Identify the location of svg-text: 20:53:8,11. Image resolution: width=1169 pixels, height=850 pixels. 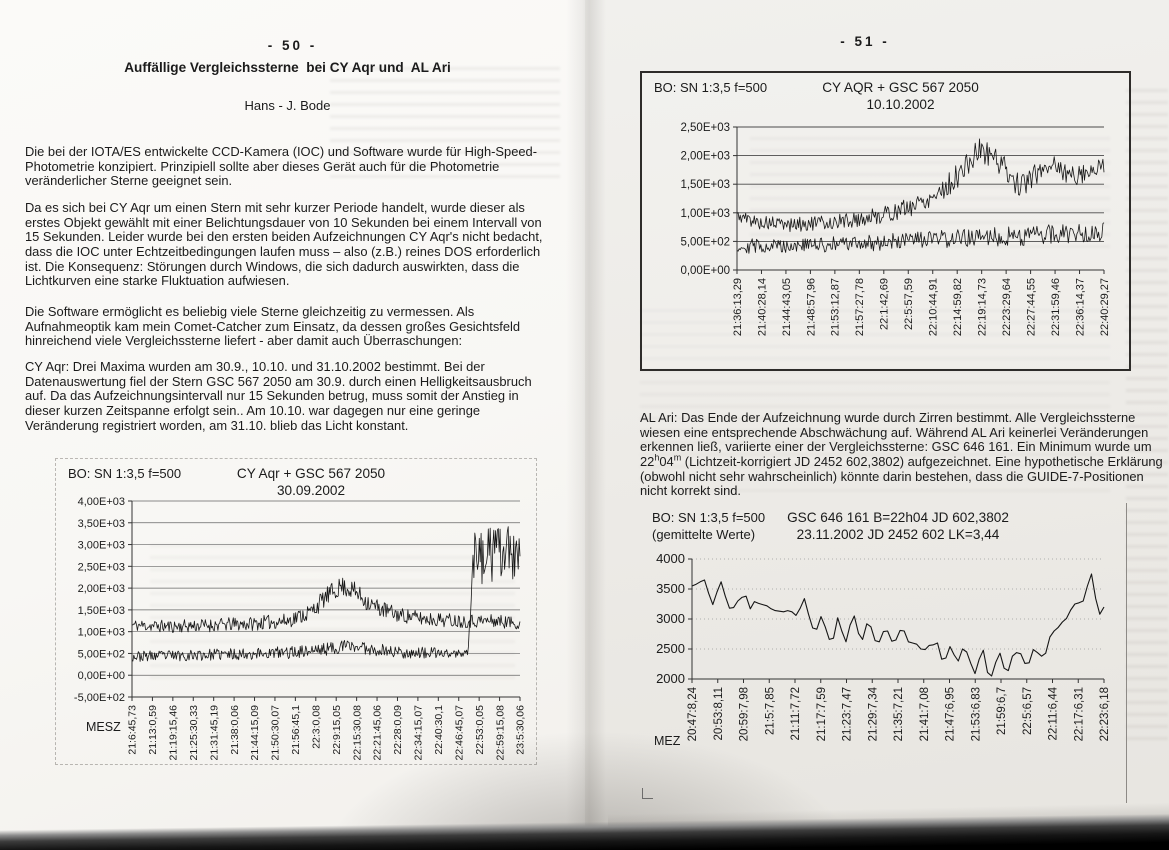
(719, 714).